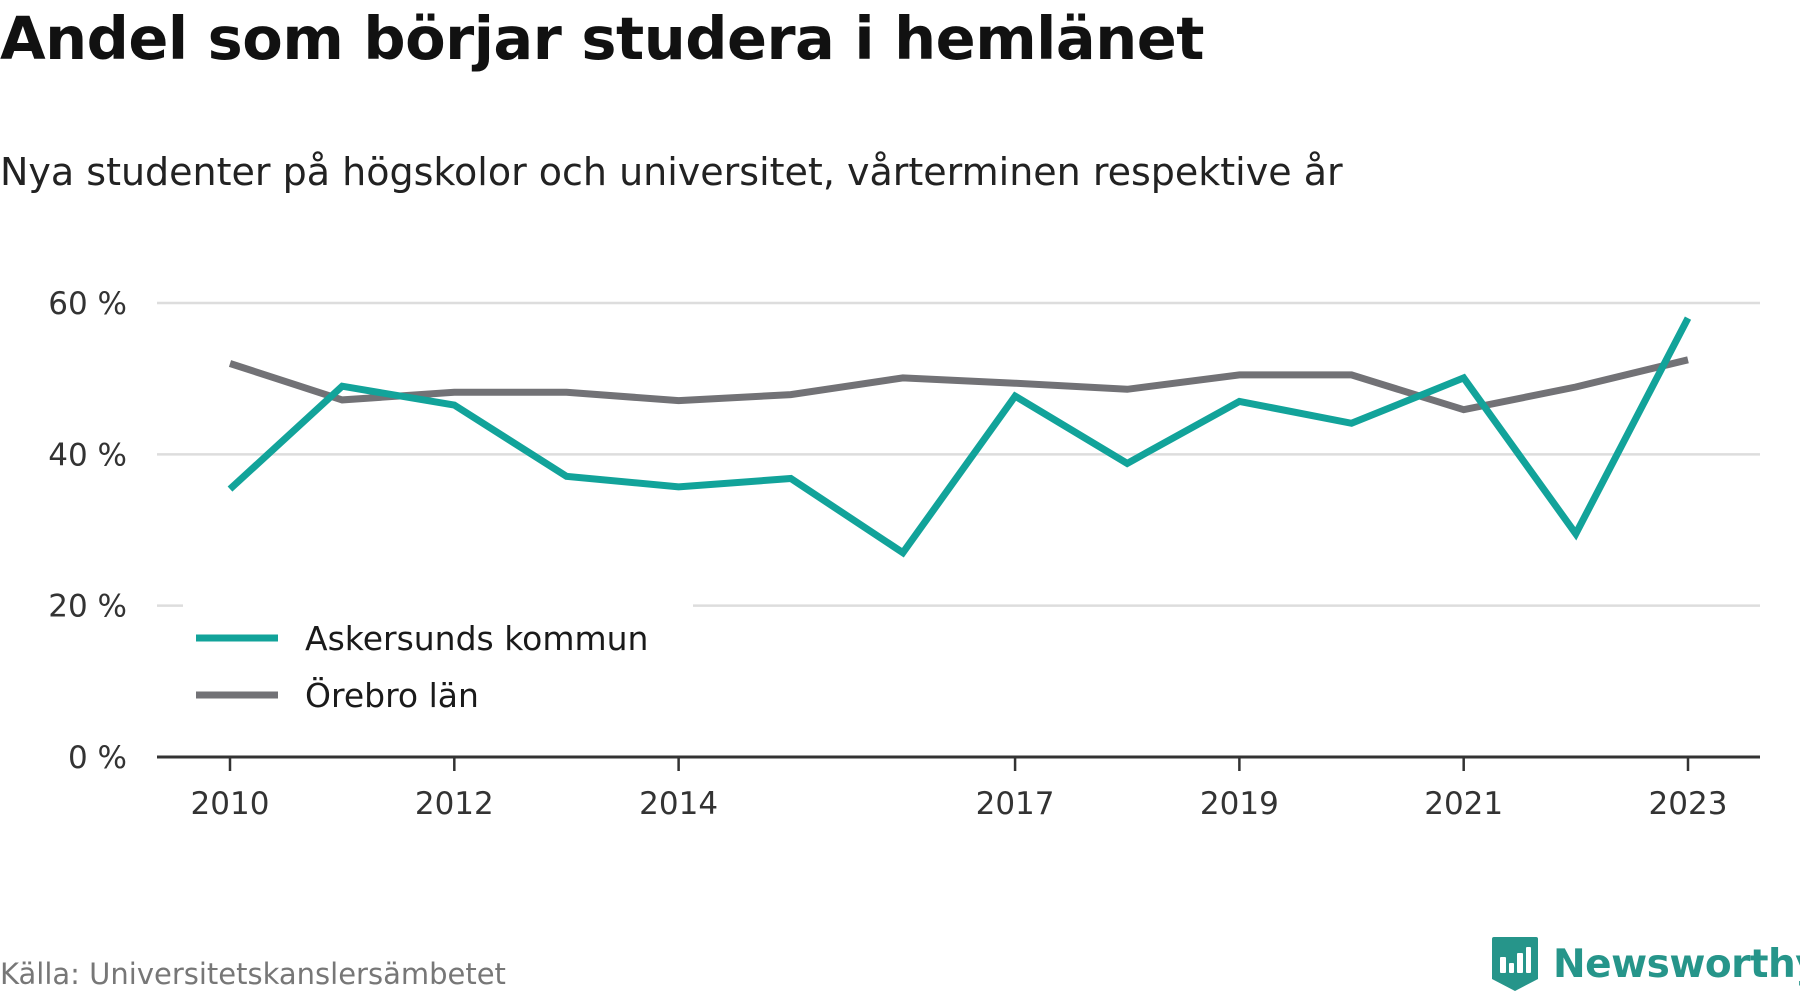 The height and width of the screenshot is (1000, 1800). What do you see at coordinates (454, 804) in the screenshot?
I see `x-tick-label: 2012` at bounding box center [454, 804].